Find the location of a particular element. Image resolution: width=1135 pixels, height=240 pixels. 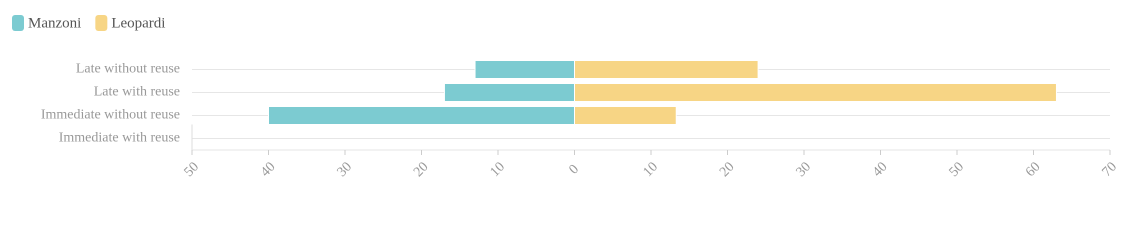

y-tick-label: Late with reuse is located at coordinates (137, 92).